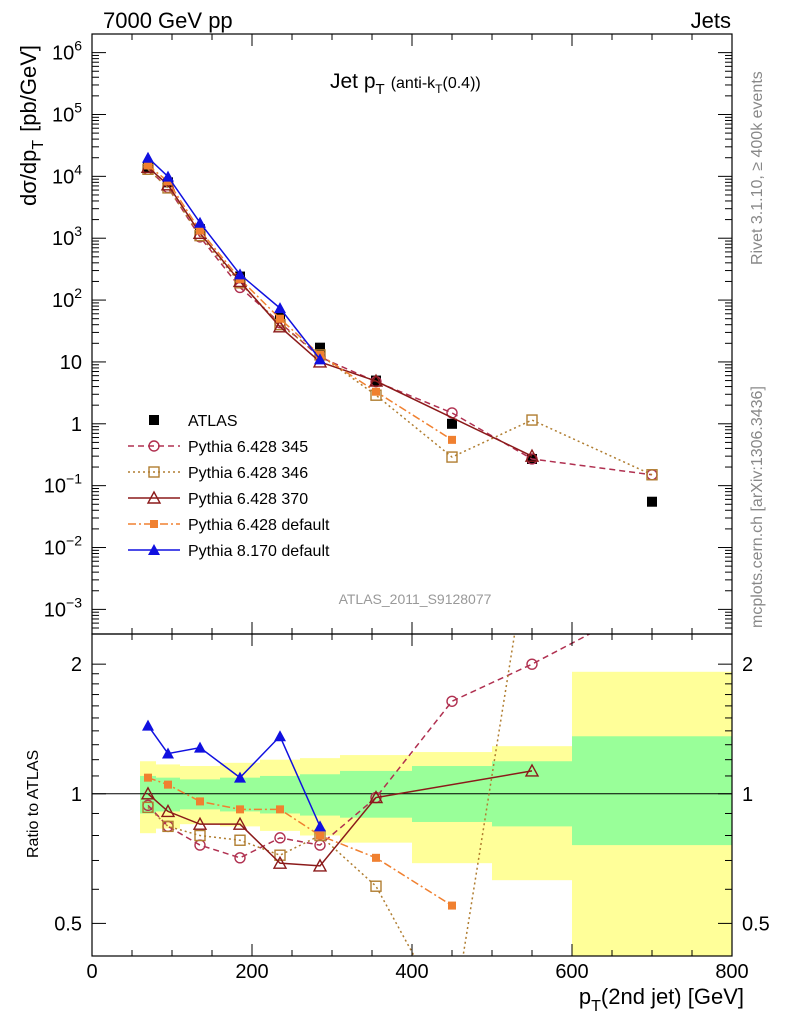 This screenshot has width=786, height=1024. What do you see at coordinates (259, 525) in the screenshot?
I see `legend-label: Pythia 6.428 default` at bounding box center [259, 525].